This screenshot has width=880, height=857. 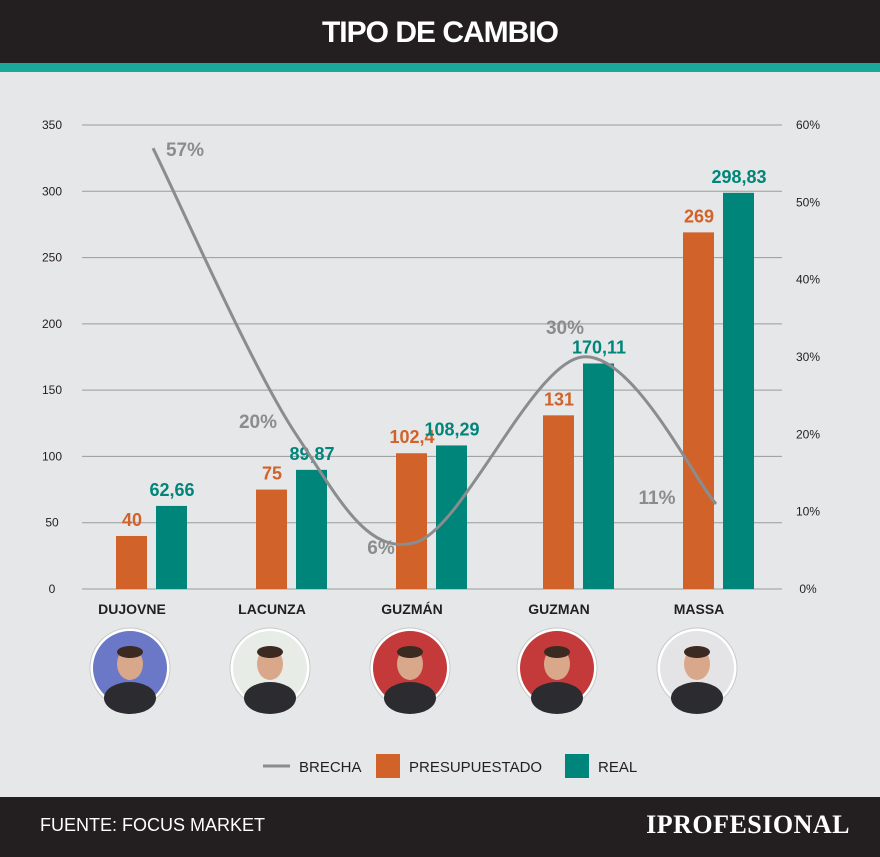 I want to click on y-left-tick: 300, so click(x=52, y=191).